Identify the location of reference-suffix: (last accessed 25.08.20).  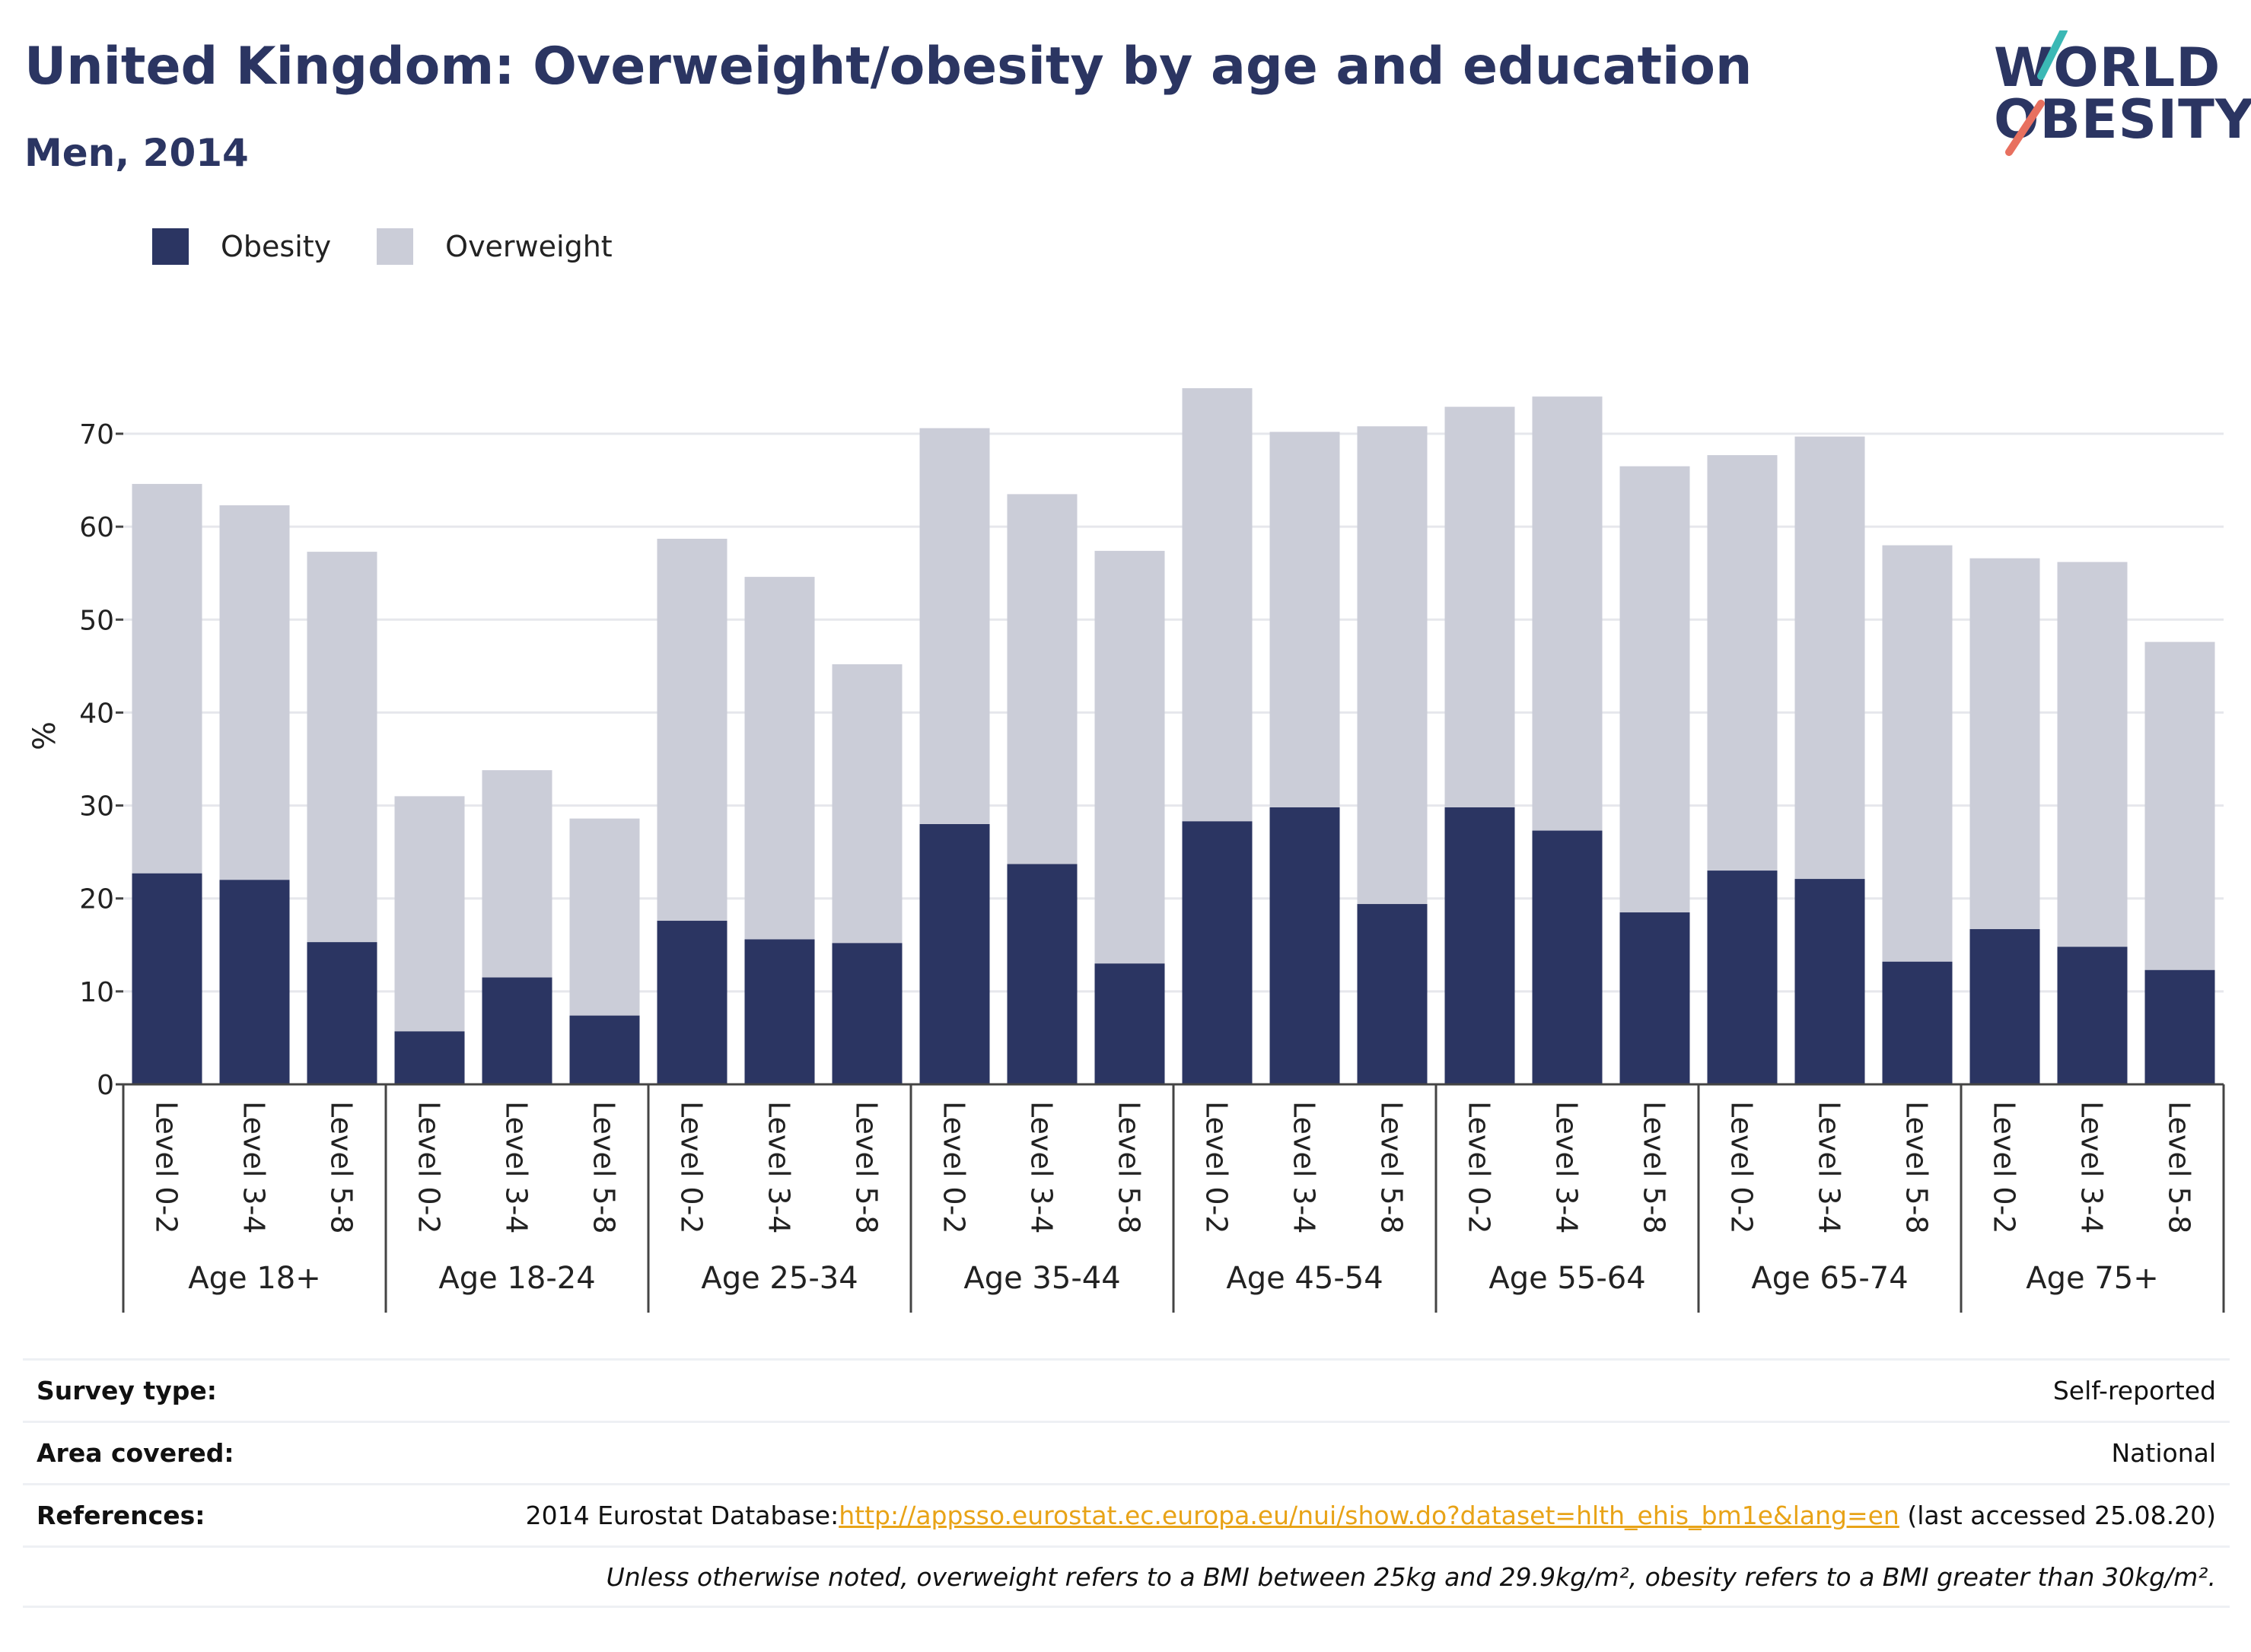
(2057, 1515).